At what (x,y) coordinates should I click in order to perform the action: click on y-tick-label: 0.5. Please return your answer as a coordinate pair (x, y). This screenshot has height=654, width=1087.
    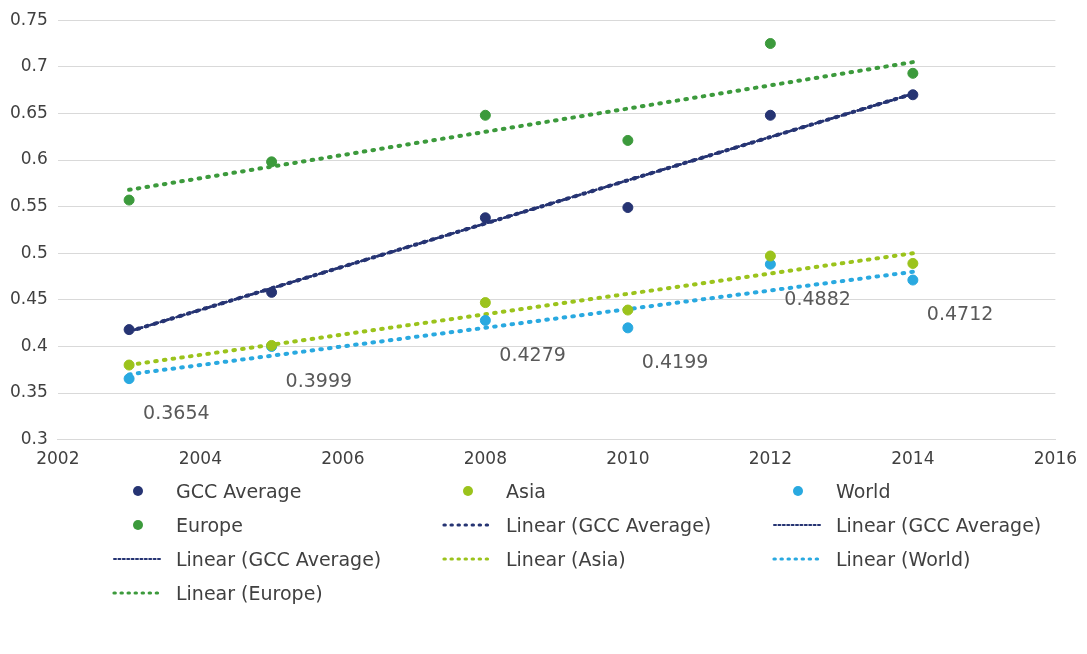
    Looking at the image, I should click on (34, 251).